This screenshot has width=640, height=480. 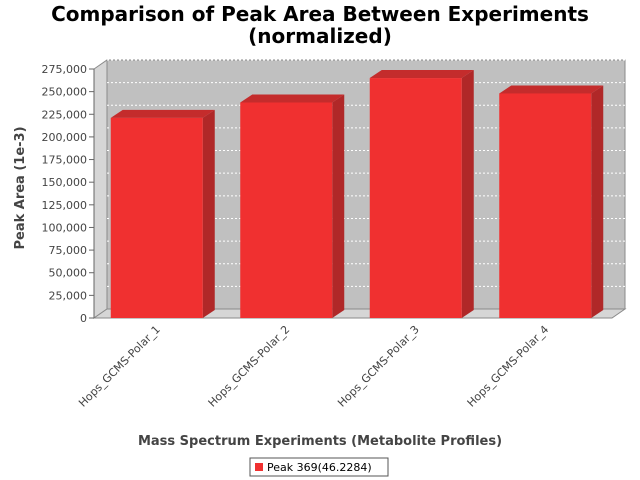 What do you see at coordinates (65, 137) in the screenshot?
I see `y-tick-label: 200,000` at bounding box center [65, 137].